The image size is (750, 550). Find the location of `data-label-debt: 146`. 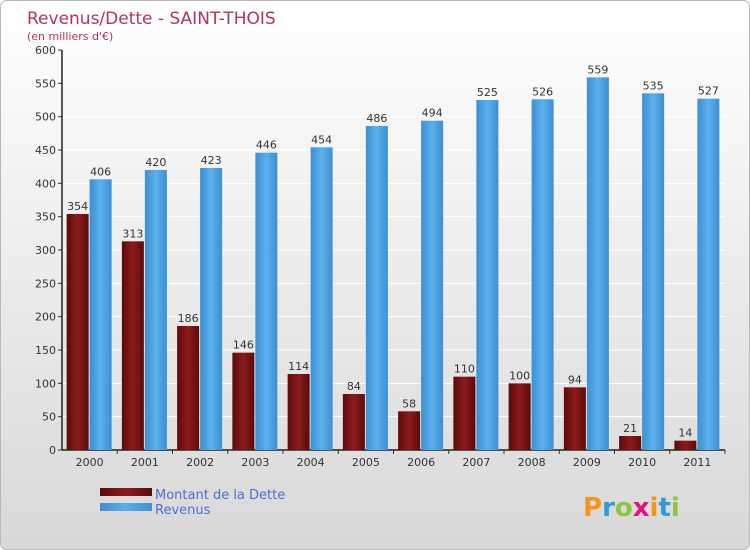

data-label-debt: 146 is located at coordinates (243, 345).